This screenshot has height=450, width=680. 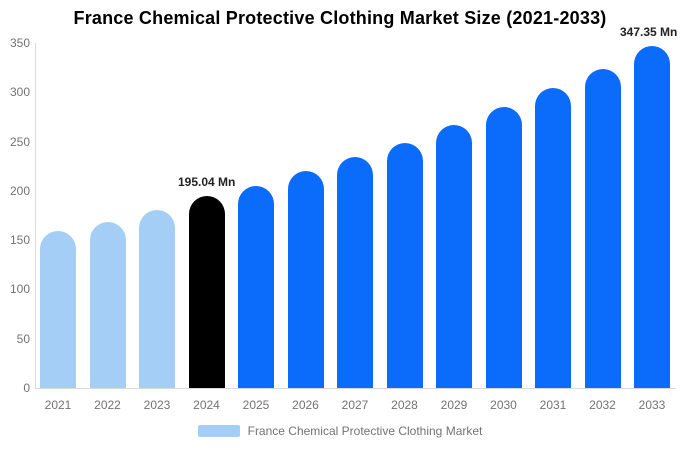 What do you see at coordinates (206, 291) in the screenshot?
I see `bar-2024` at bounding box center [206, 291].